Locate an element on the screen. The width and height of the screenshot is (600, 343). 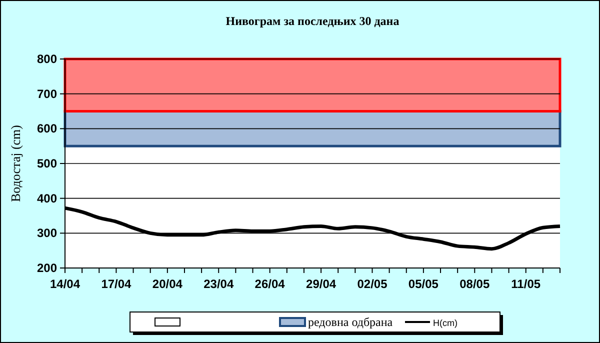
chart-title: Нивограм за последњих 30 дана is located at coordinates (313, 21).